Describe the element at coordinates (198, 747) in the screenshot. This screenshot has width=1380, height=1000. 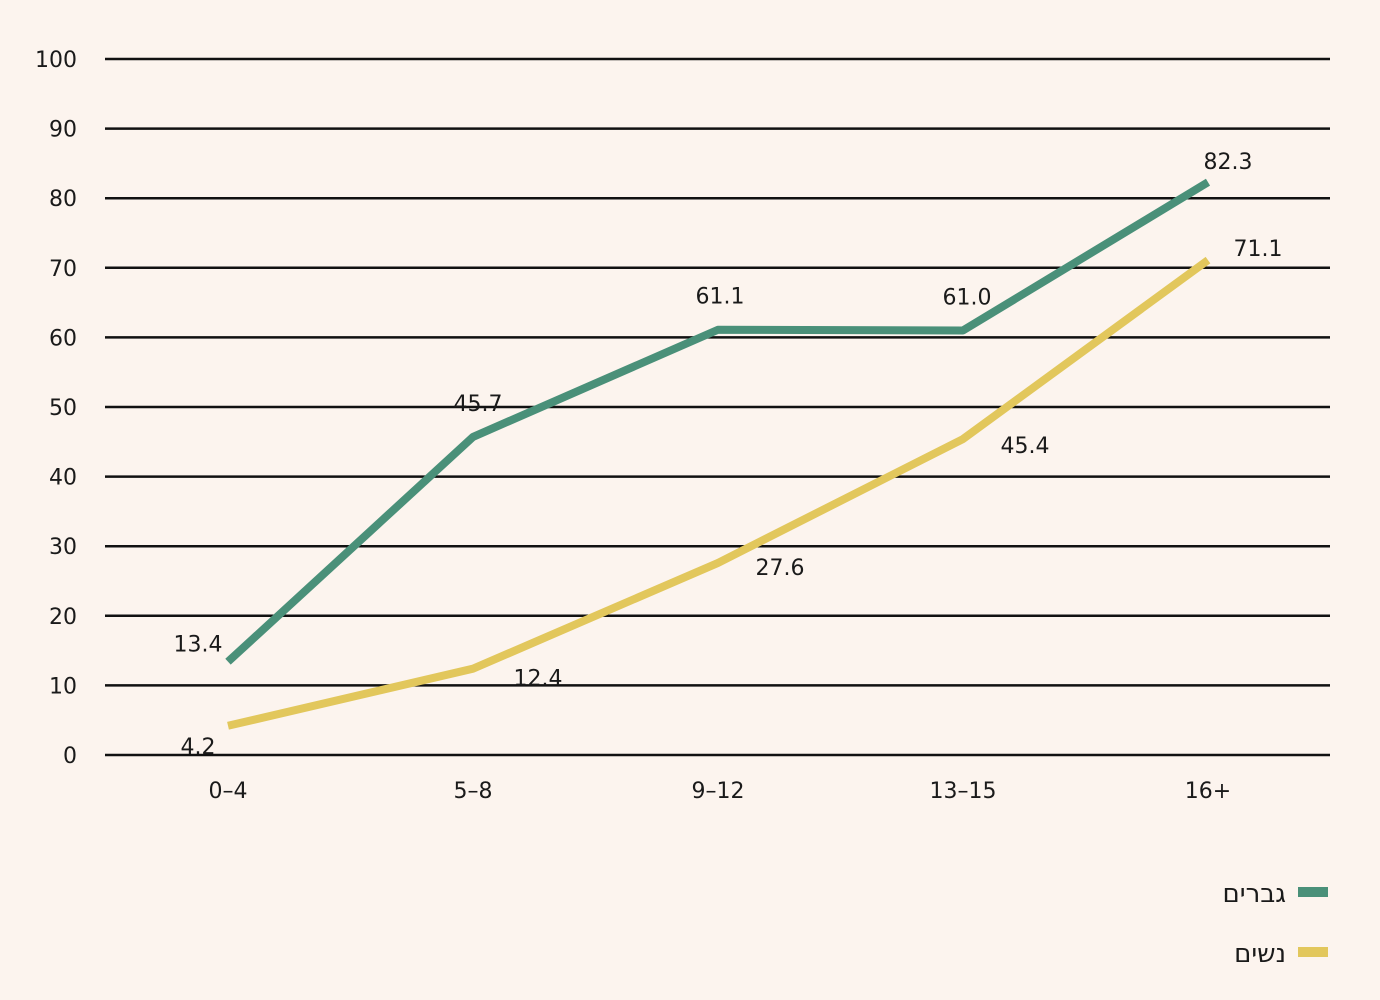
I see `data-label: 4.2` at that location.